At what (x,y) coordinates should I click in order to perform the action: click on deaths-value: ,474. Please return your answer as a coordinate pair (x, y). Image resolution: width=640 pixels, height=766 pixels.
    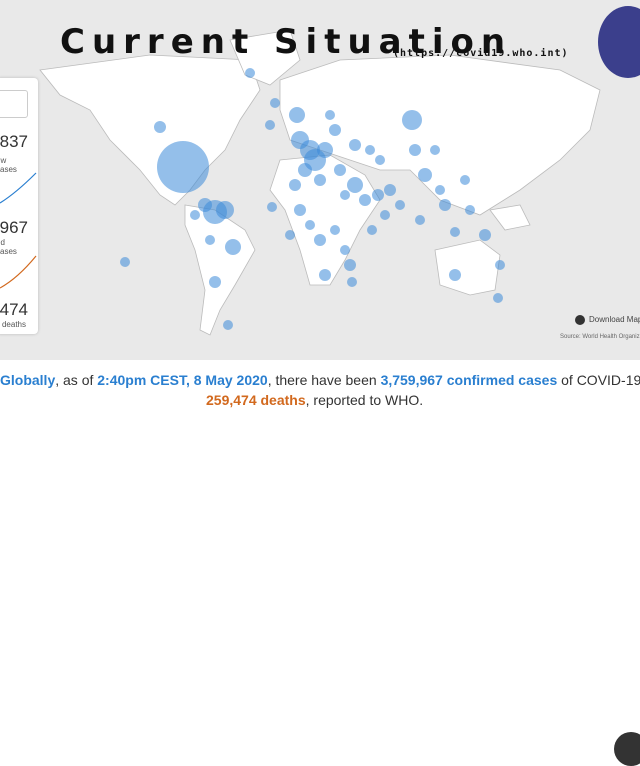
    Looking at the image, I should click on (14, 309).